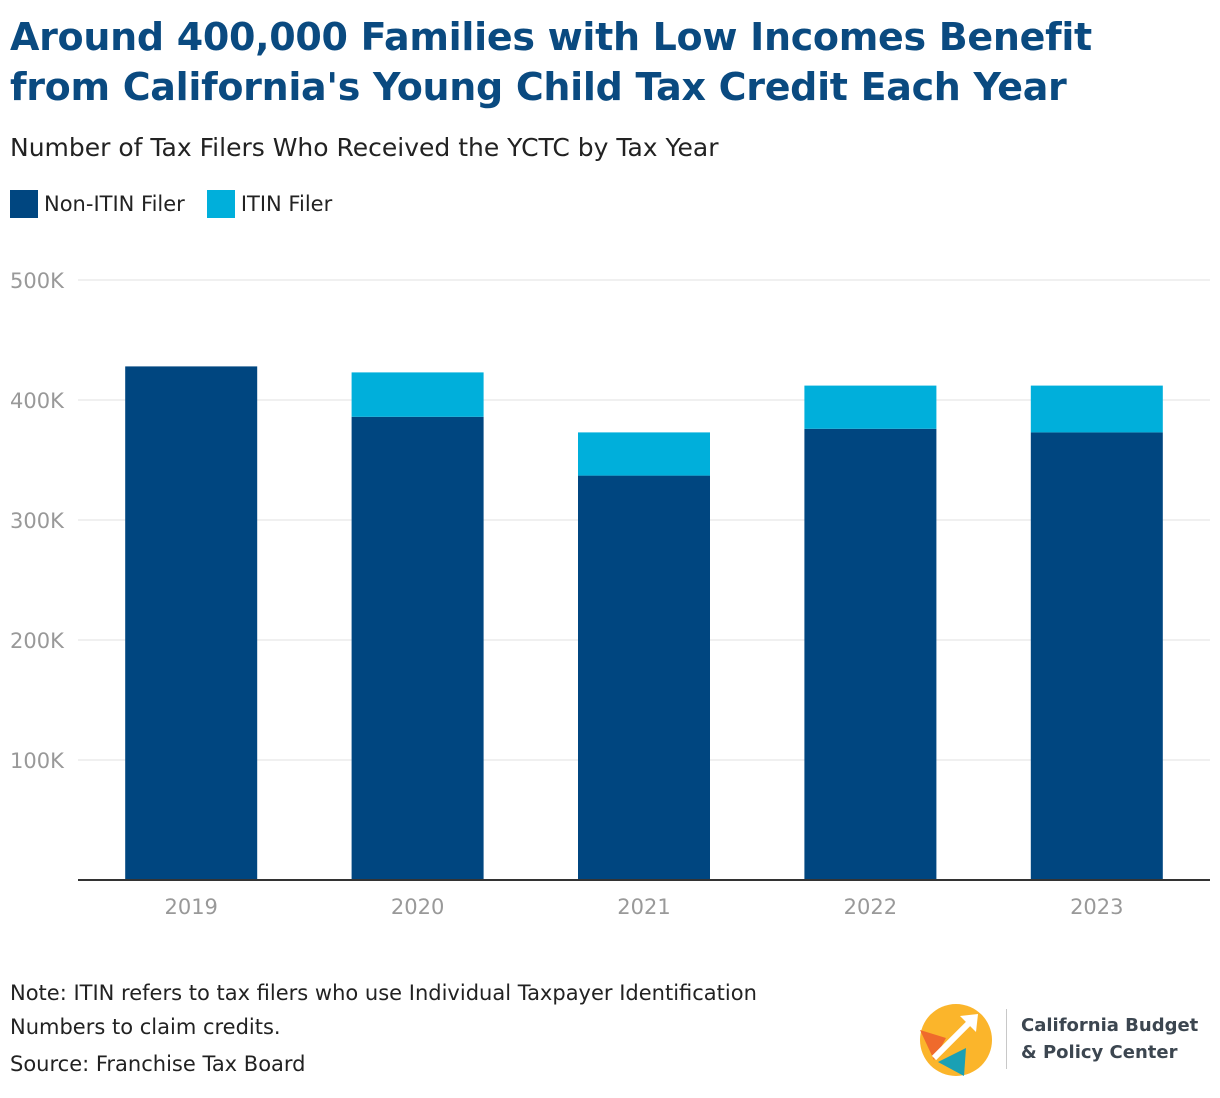  I want to click on logo-text-line-2: & Policy Center, so click(1099, 1052).